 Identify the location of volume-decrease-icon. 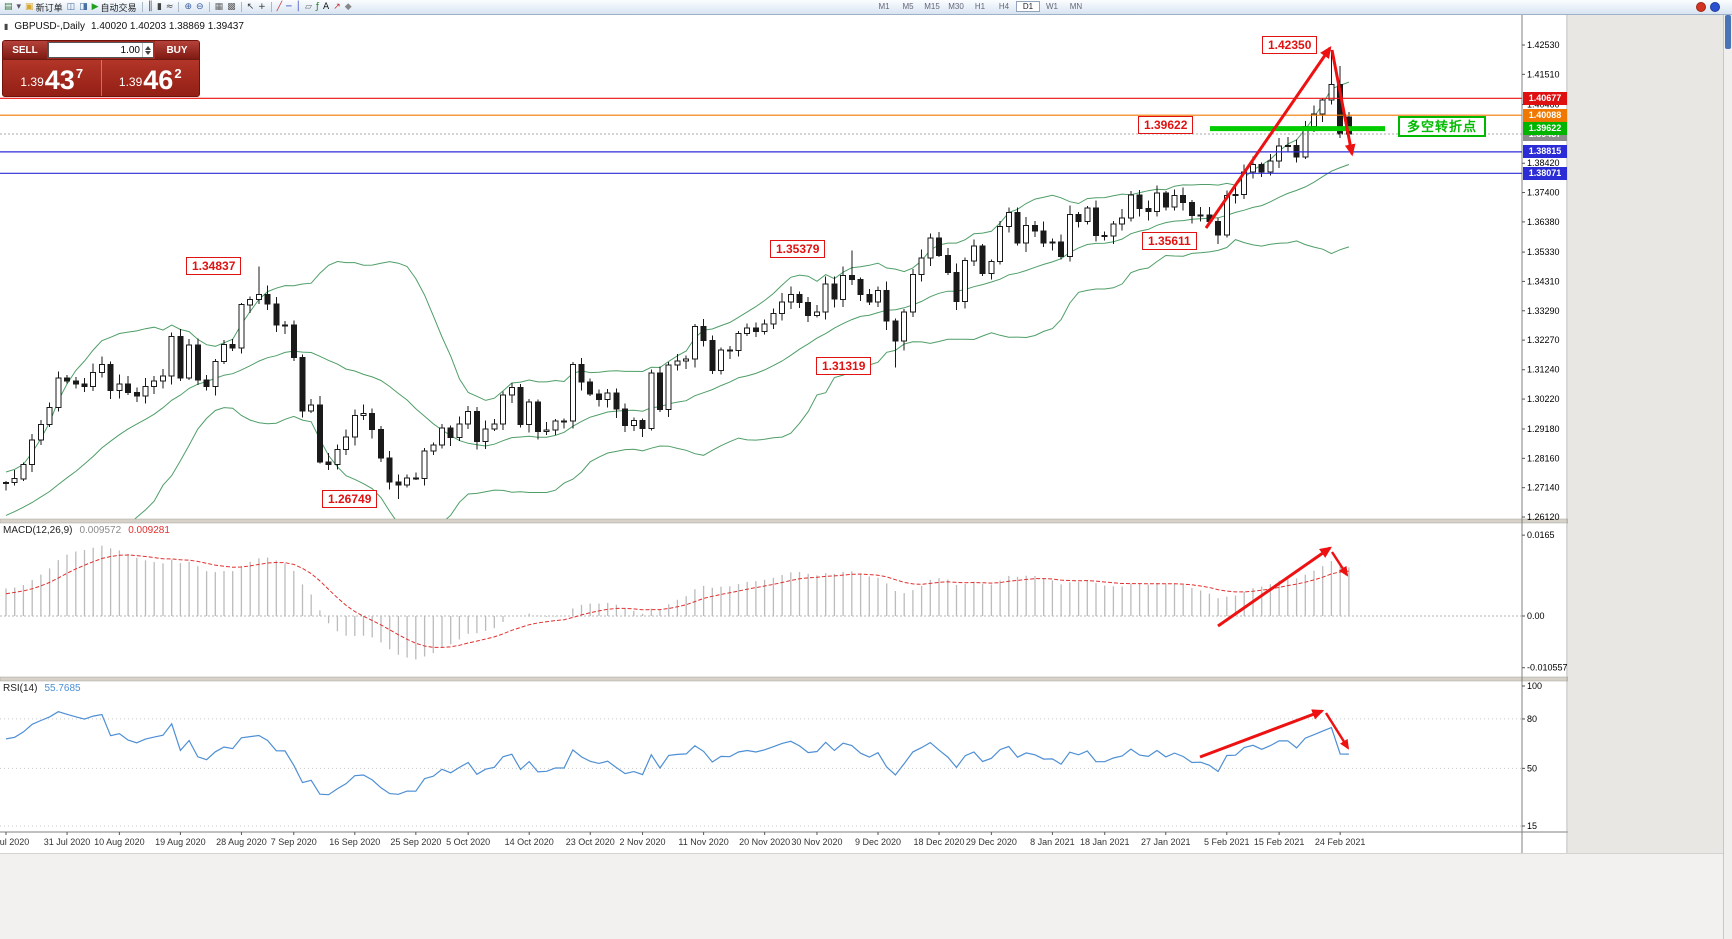
(148, 52).